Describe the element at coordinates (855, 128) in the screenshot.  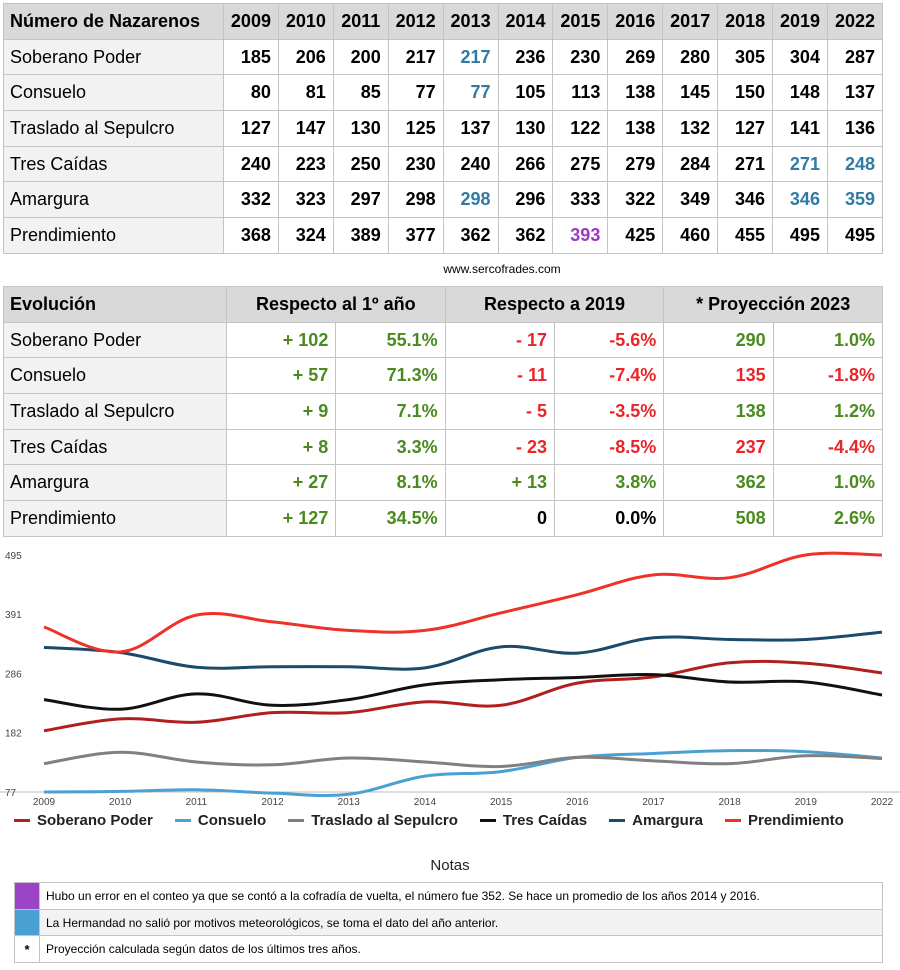
I see `count-cell: 136` at that location.